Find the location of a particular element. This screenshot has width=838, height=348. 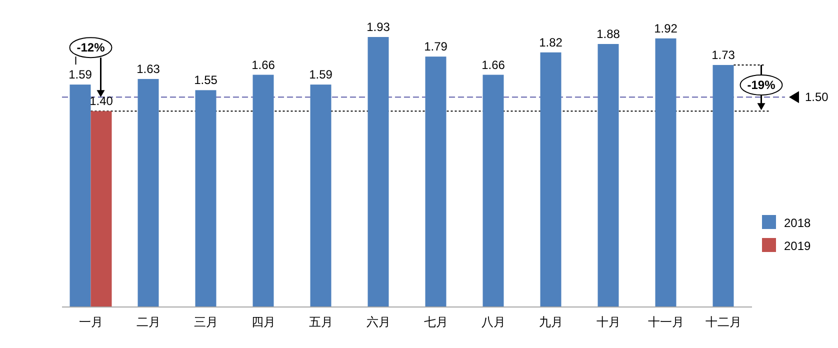

x-tick-label: 九月 is located at coordinates (550, 322).